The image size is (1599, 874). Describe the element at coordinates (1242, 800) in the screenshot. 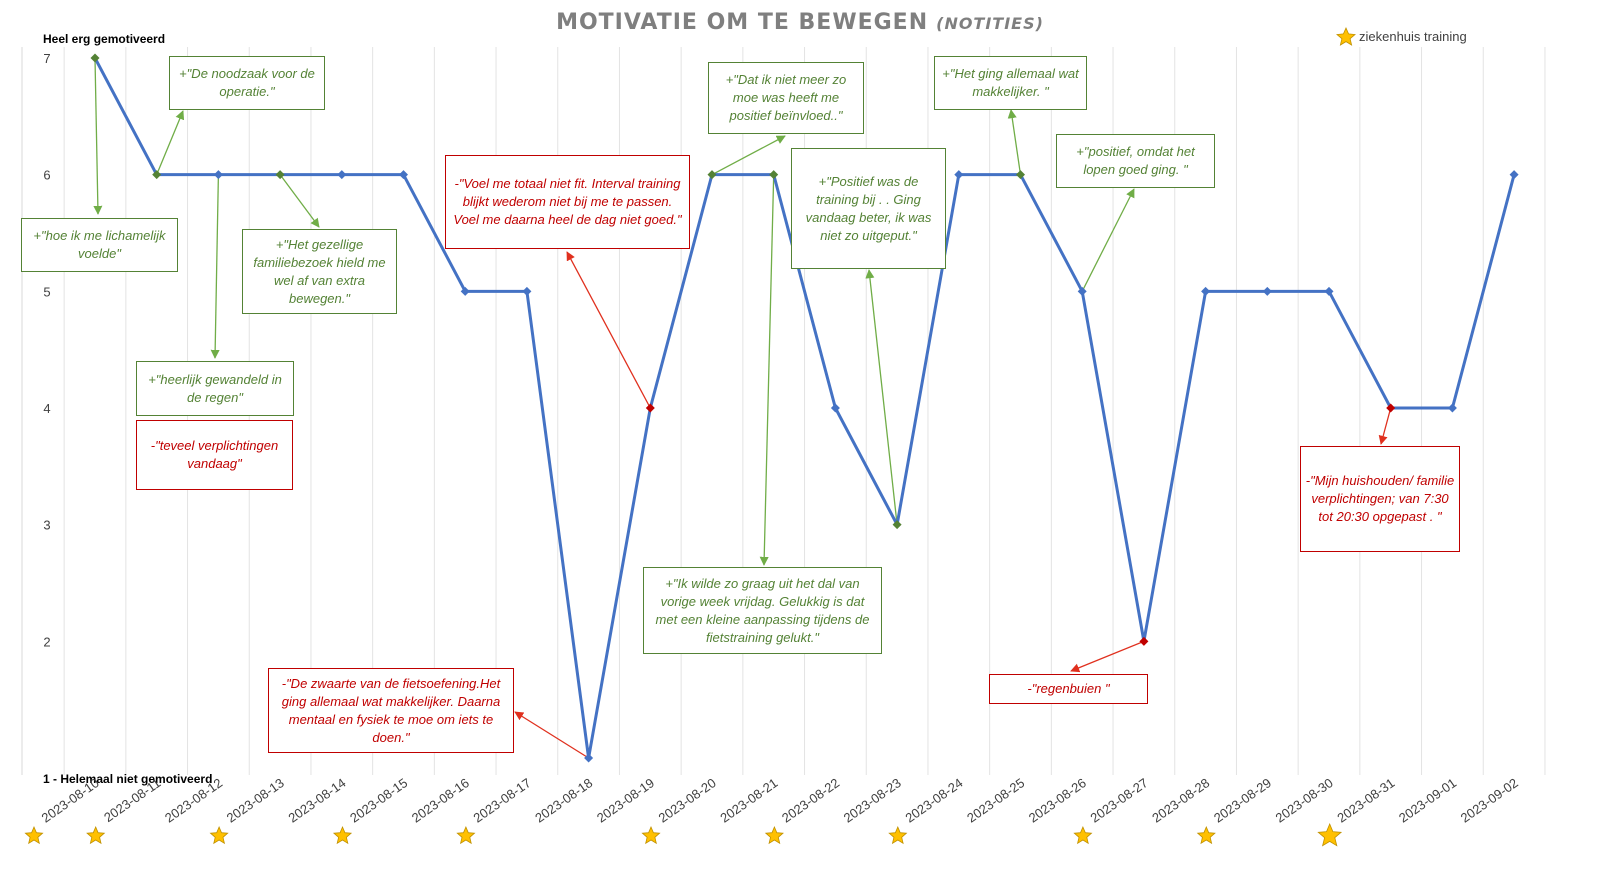

I see `x-tick-label: 2023-08-29` at that location.